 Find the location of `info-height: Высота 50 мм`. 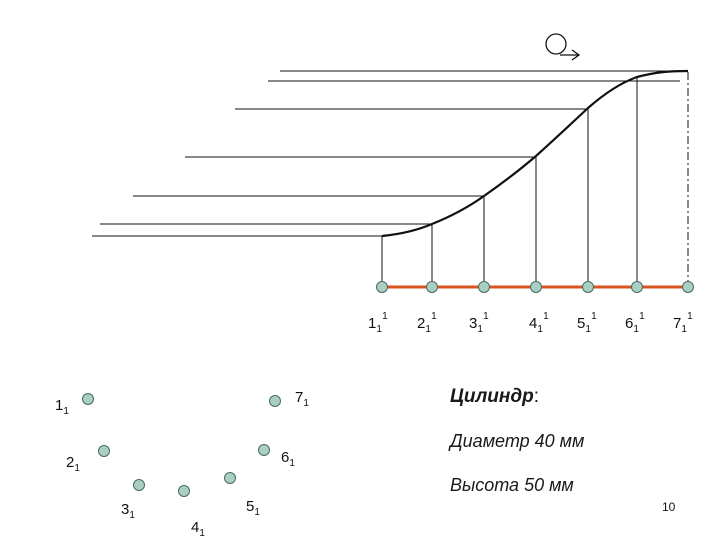

info-height: Высота 50 мм is located at coordinates (512, 485).